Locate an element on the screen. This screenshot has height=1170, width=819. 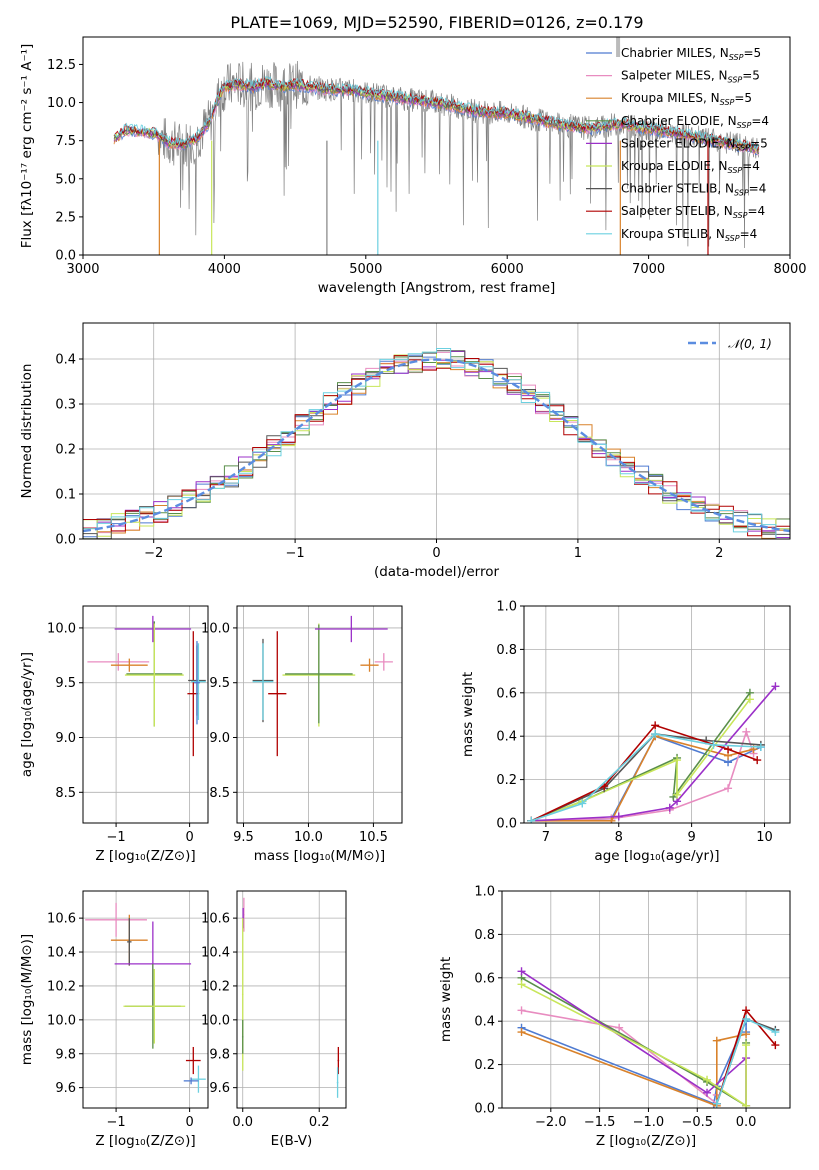
y-axis-label: mass [log₁₀(M/M⊙)] is located at coordinates (27, 999).